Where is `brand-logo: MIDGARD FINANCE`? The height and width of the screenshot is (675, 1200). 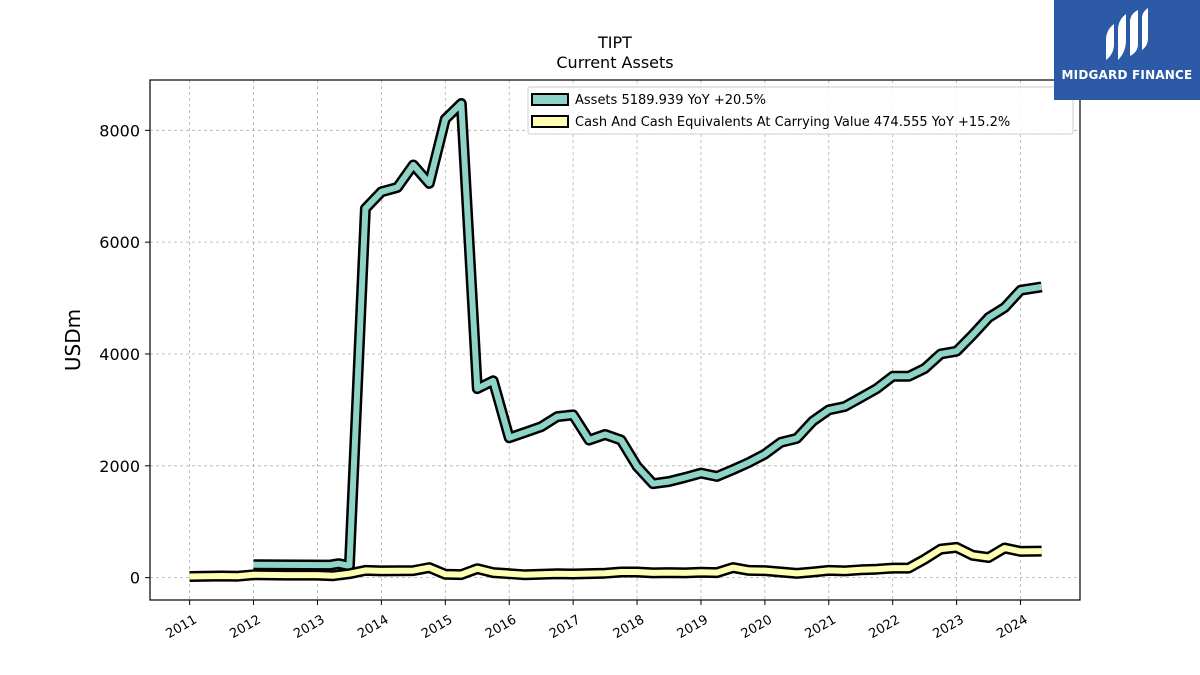
brand-logo: MIDGARD FINANCE is located at coordinates (1127, 50).